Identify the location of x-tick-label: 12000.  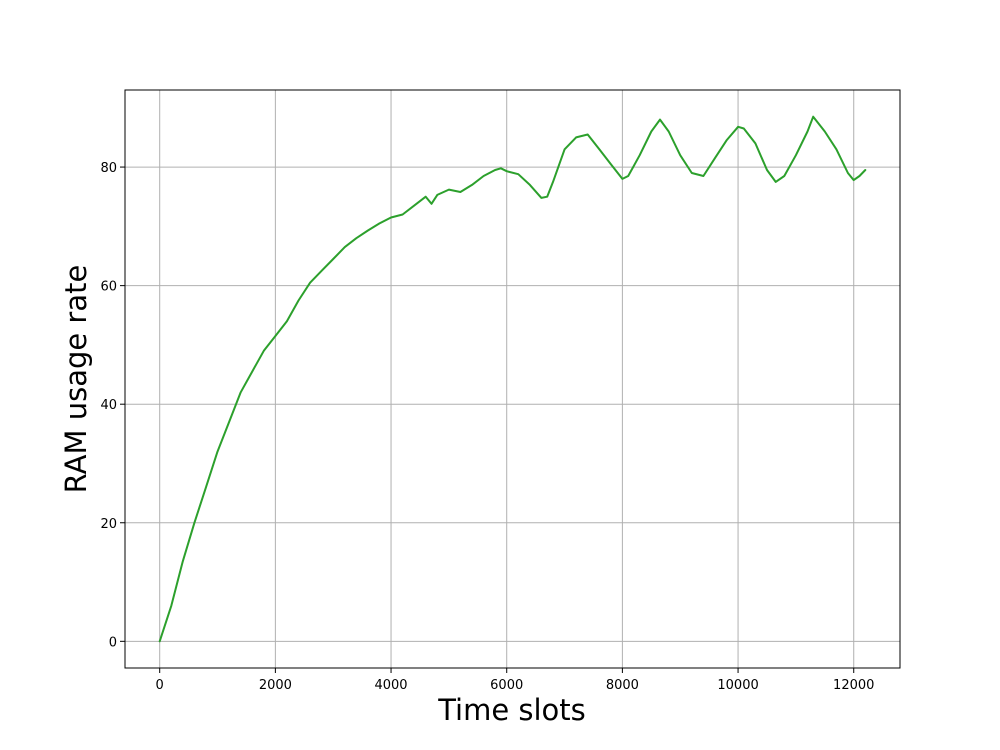
(853, 685).